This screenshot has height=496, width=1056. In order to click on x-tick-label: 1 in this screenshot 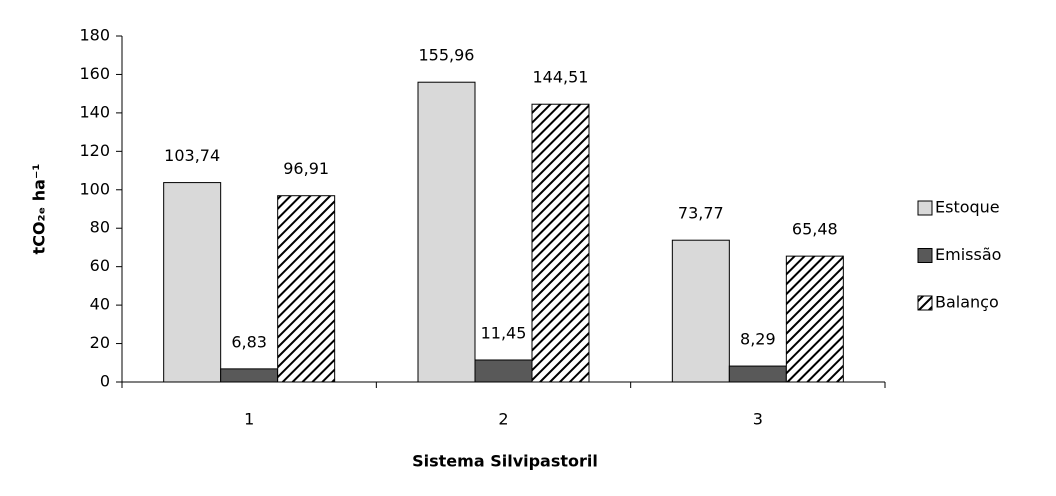, I will do `click(249, 419)`.